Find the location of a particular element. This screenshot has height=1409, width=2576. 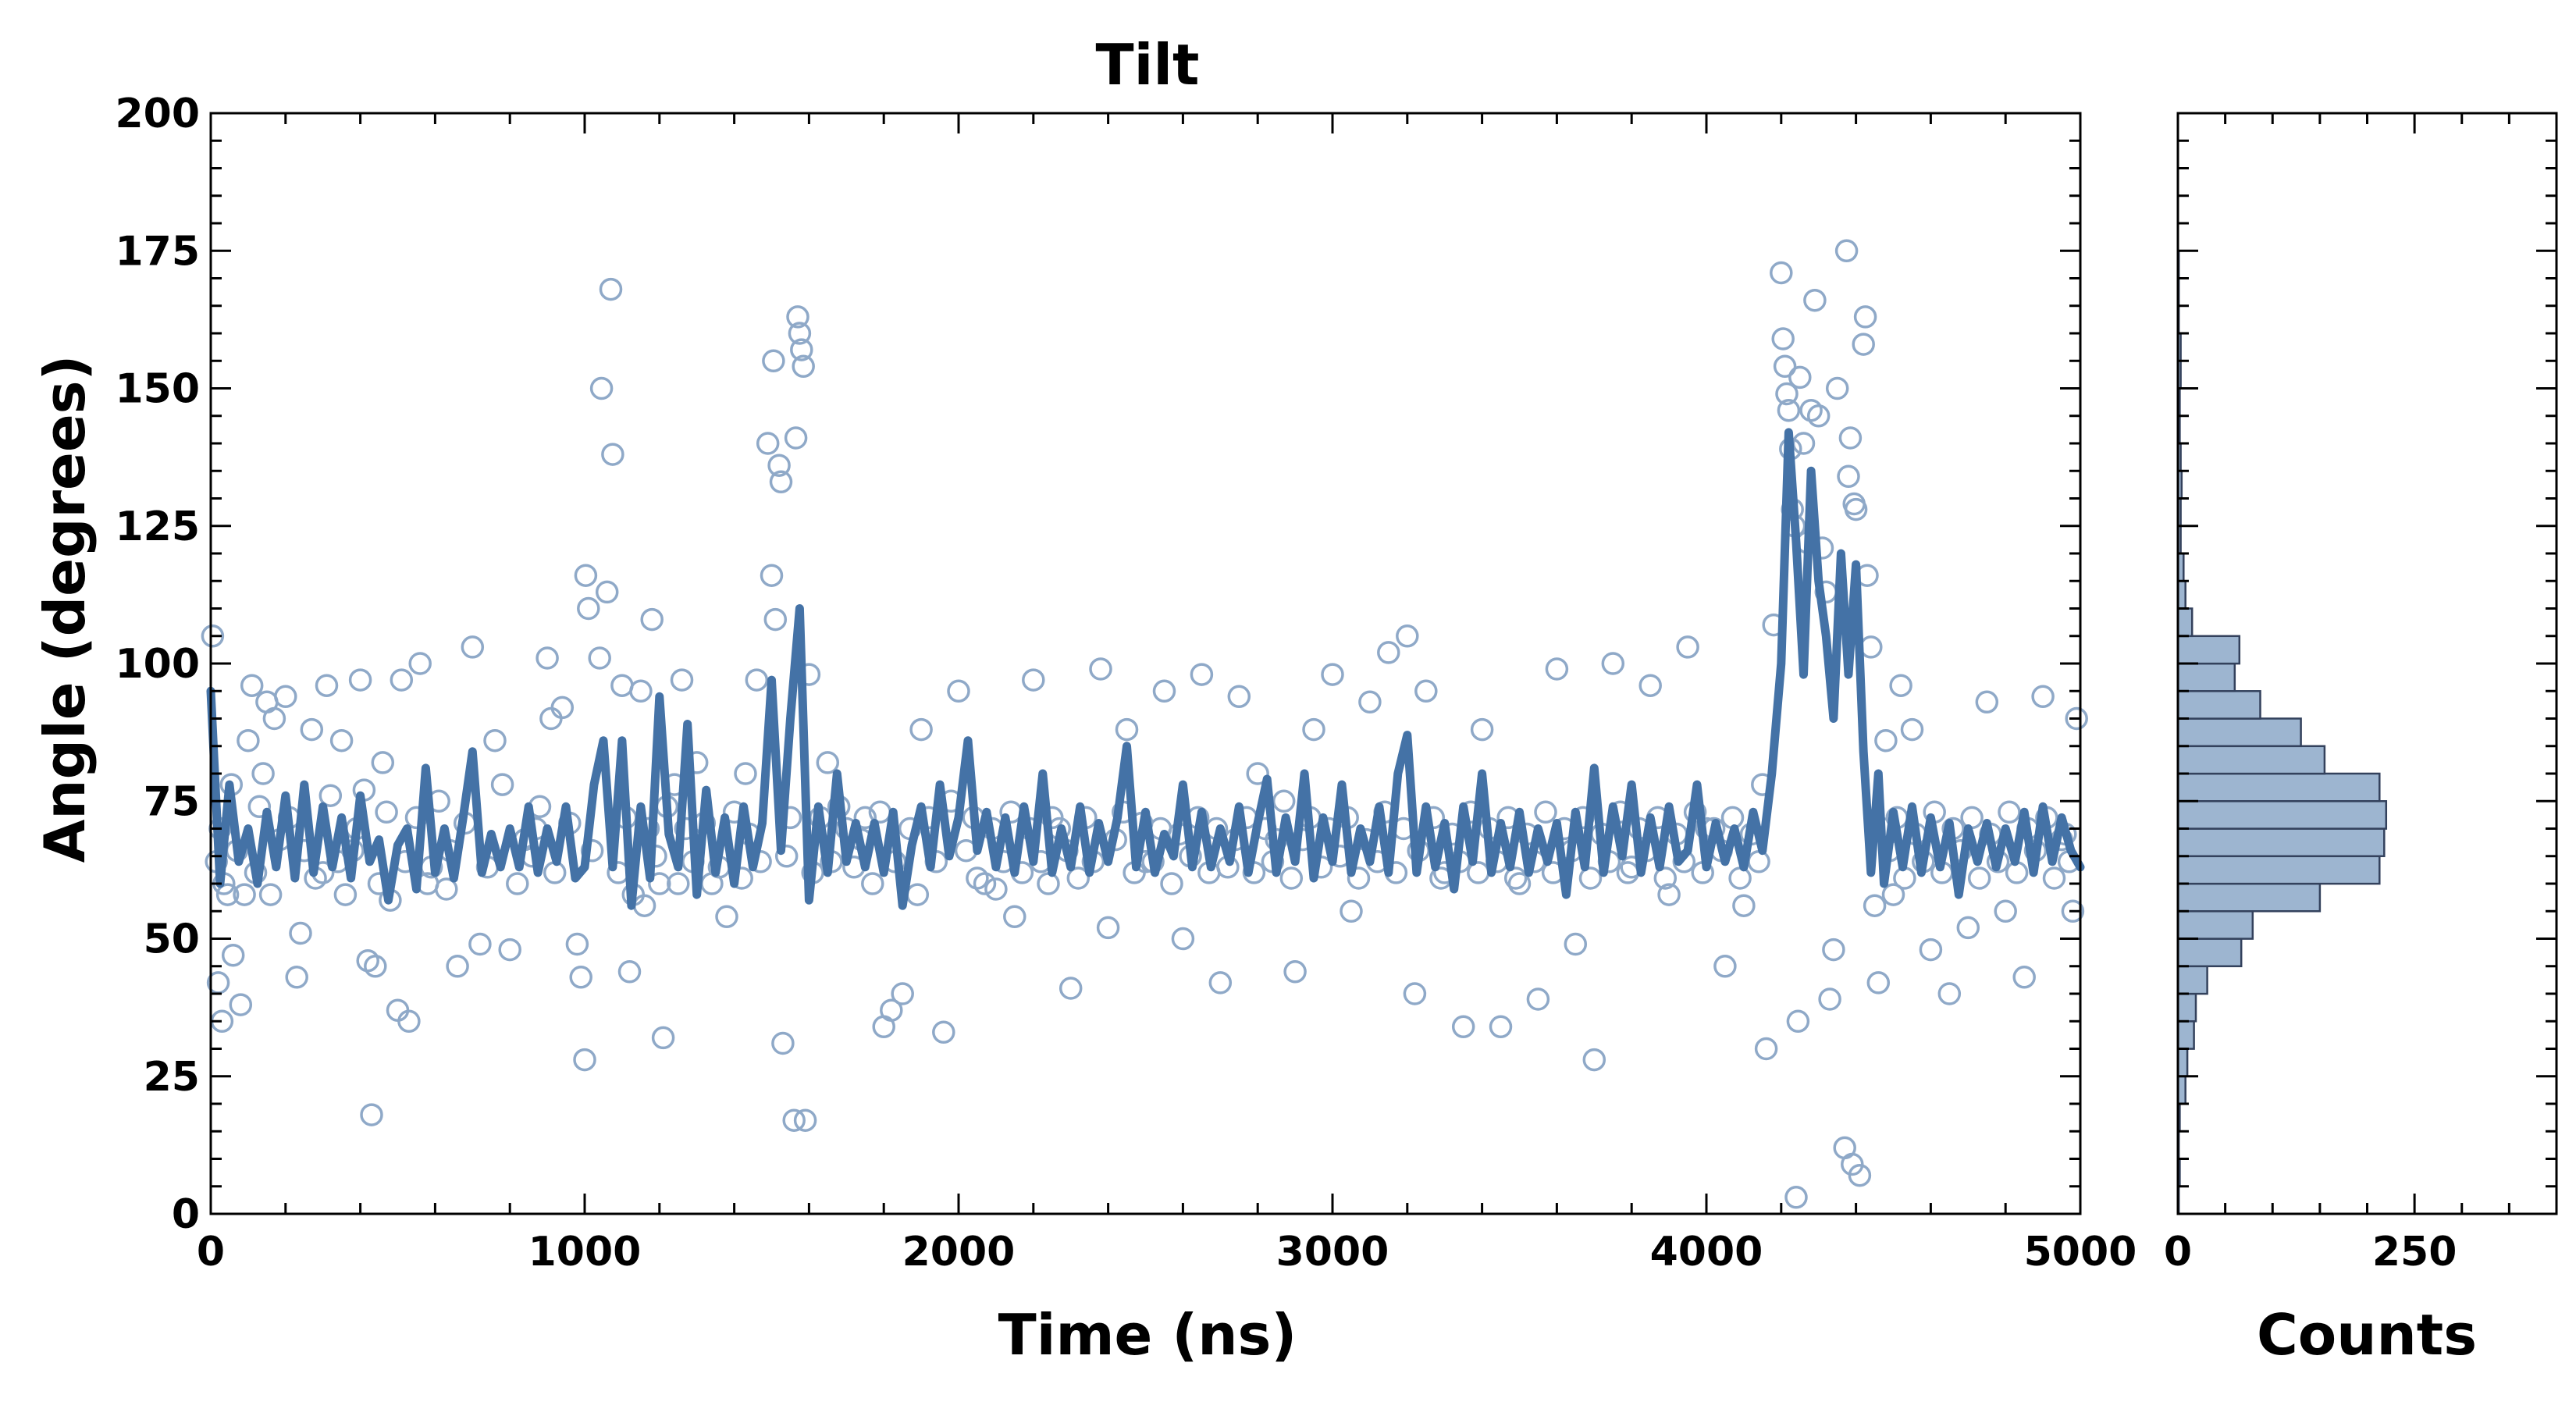

y-tick-label: 200 is located at coordinates (157, 114).